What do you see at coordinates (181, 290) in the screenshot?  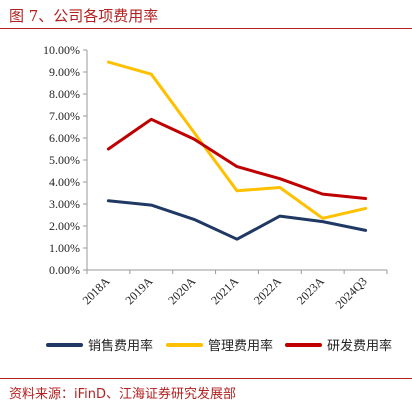 I see `x-tick-label: 2020A` at bounding box center [181, 290].